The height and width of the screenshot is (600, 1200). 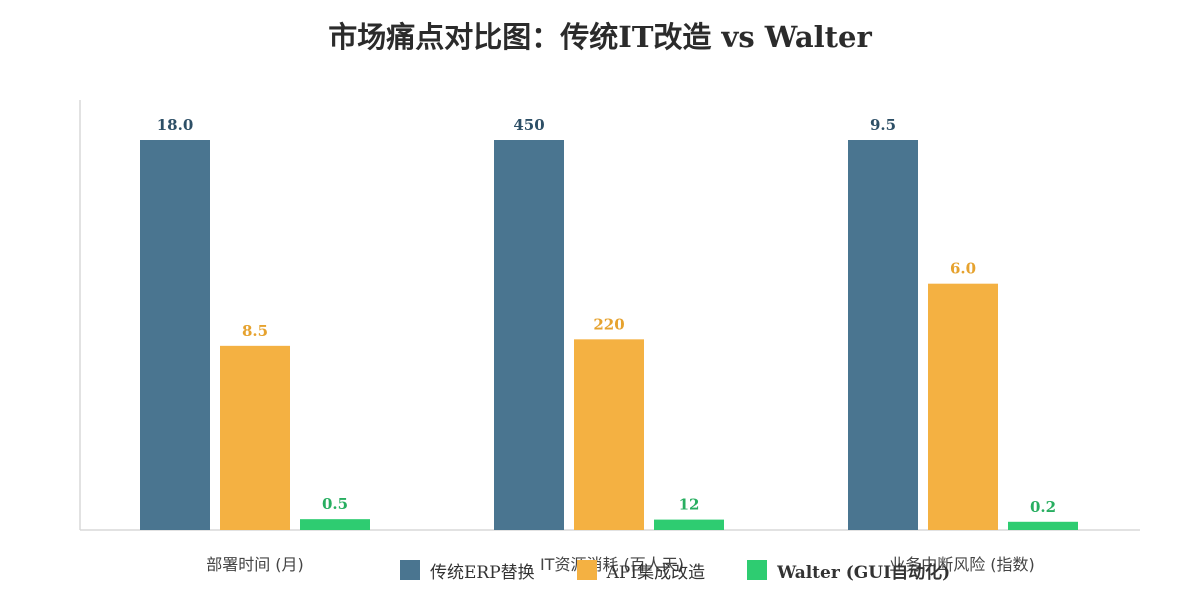 I want to click on legend-item-walter: Walter (GUI自动化), so click(x=848, y=570).